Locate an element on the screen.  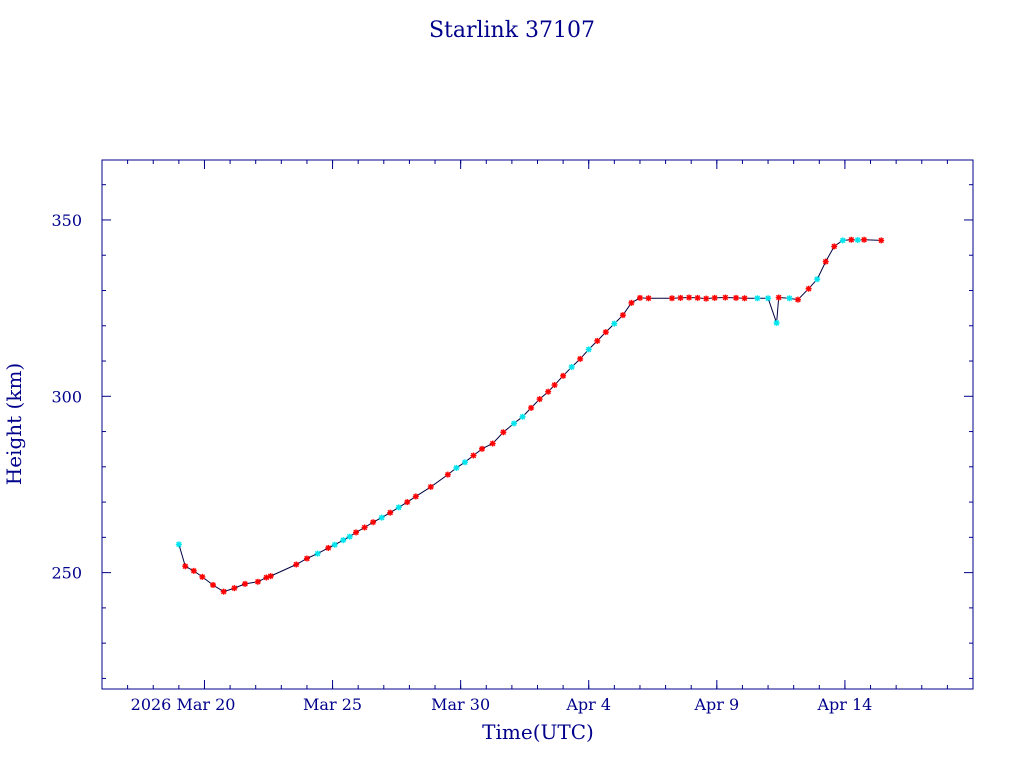
x-tick-labels: 2026 Mar 20 Mar 25 Mar 30 Apr 4 Apr 9 Apr 14 is located at coordinates (502, 704).